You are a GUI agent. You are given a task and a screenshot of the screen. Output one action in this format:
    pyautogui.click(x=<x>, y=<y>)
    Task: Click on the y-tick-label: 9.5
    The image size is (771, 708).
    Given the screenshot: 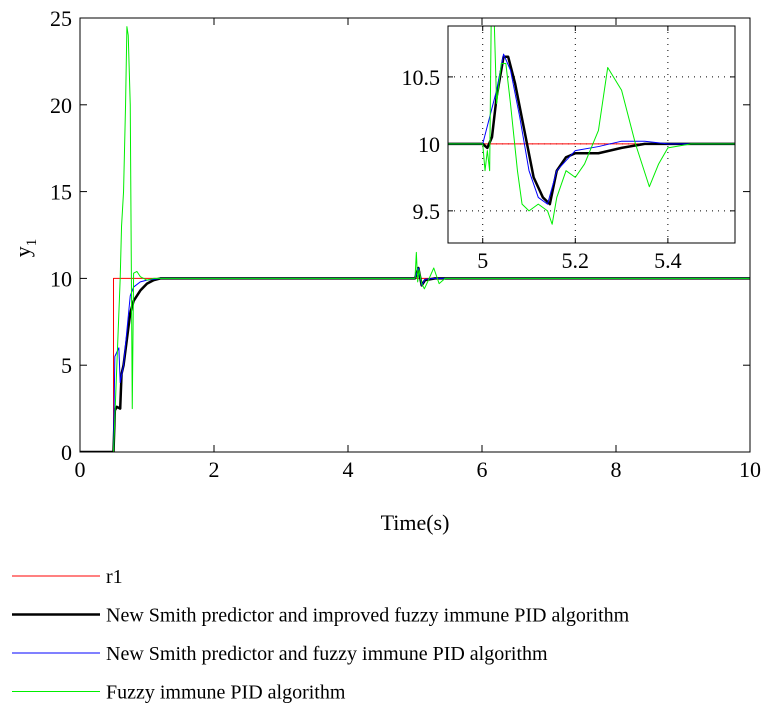 What is the action you would take?
    pyautogui.click(x=427, y=211)
    